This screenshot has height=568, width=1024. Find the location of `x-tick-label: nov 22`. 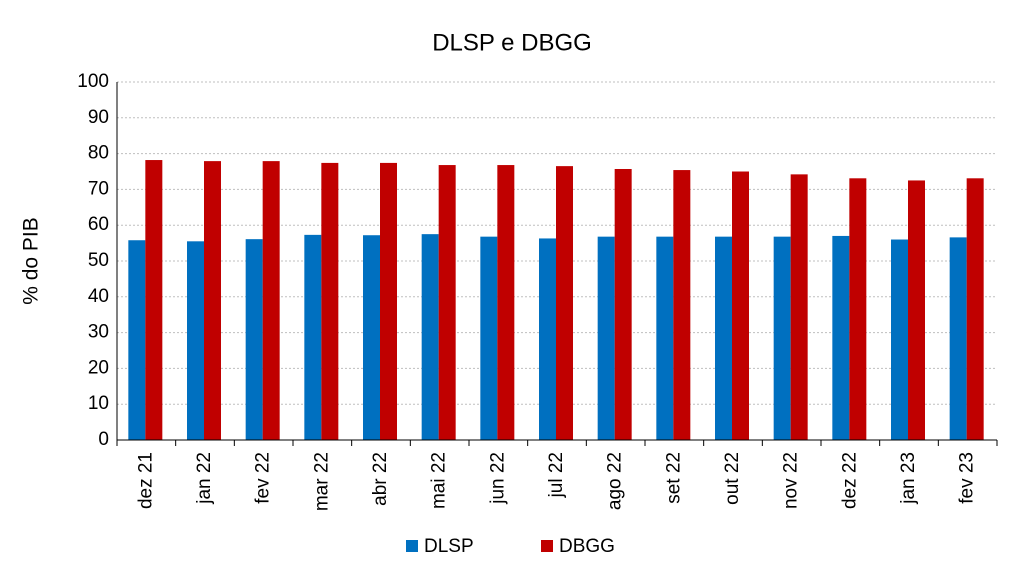

x-tick-label: nov 22 is located at coordinates (791, 480).